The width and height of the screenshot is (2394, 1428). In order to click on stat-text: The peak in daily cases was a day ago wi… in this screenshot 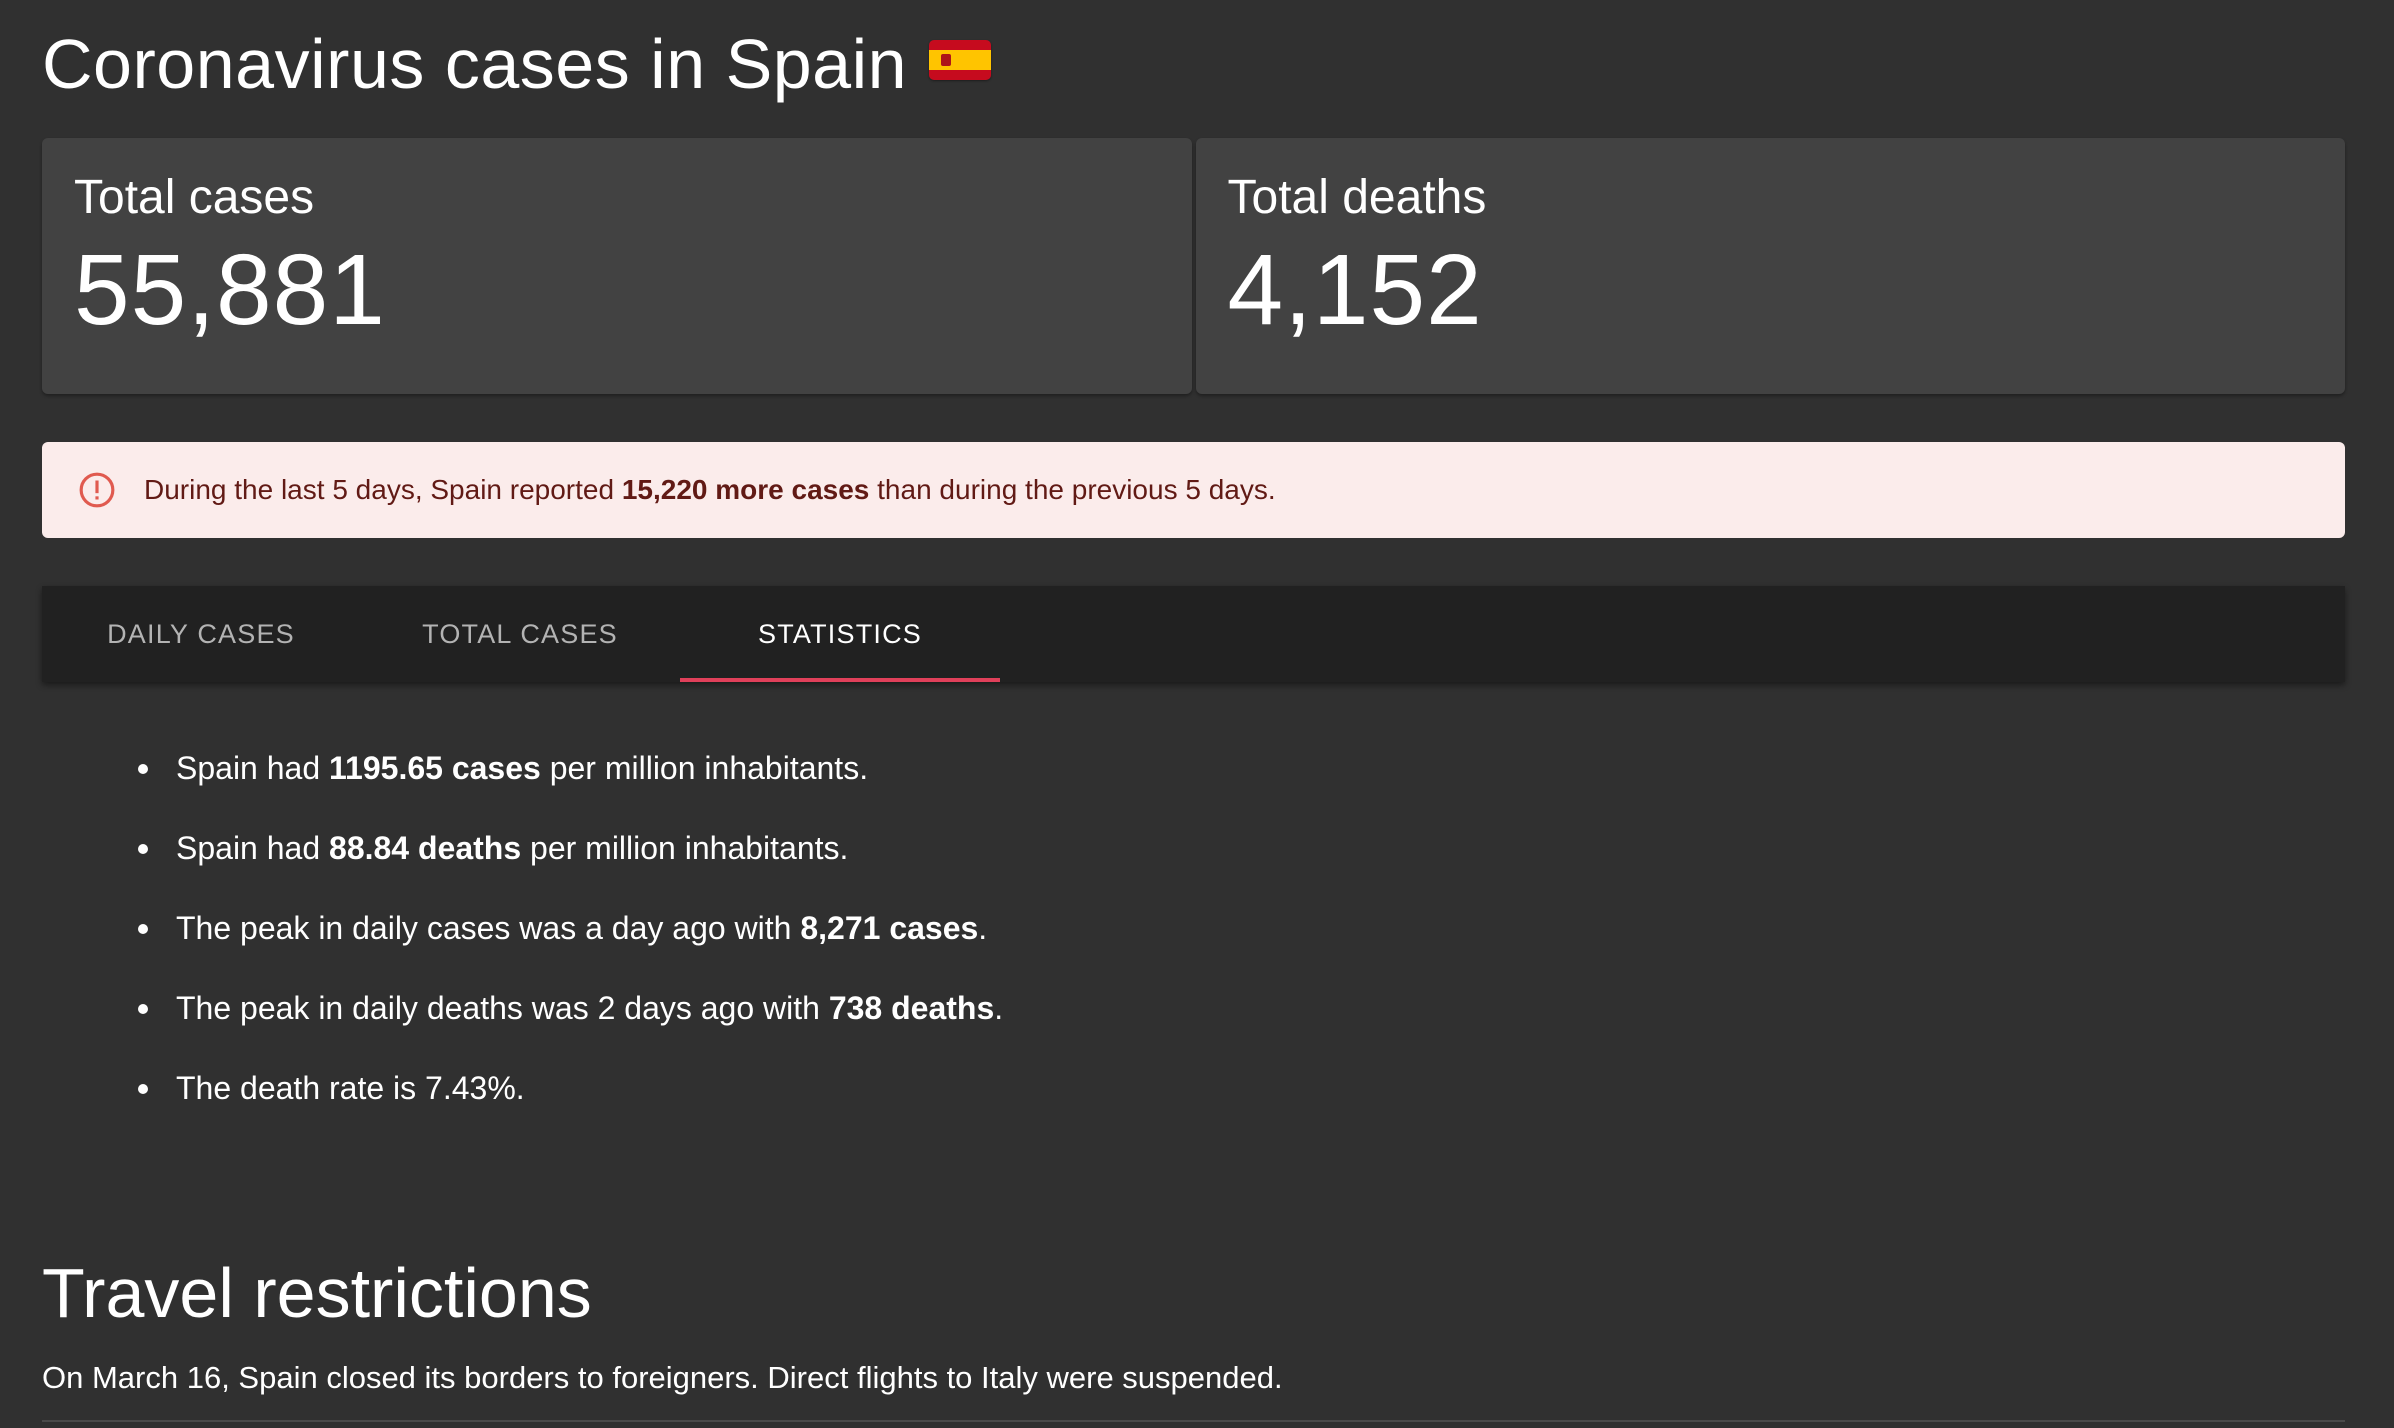, I will do `click(488, 928)`.